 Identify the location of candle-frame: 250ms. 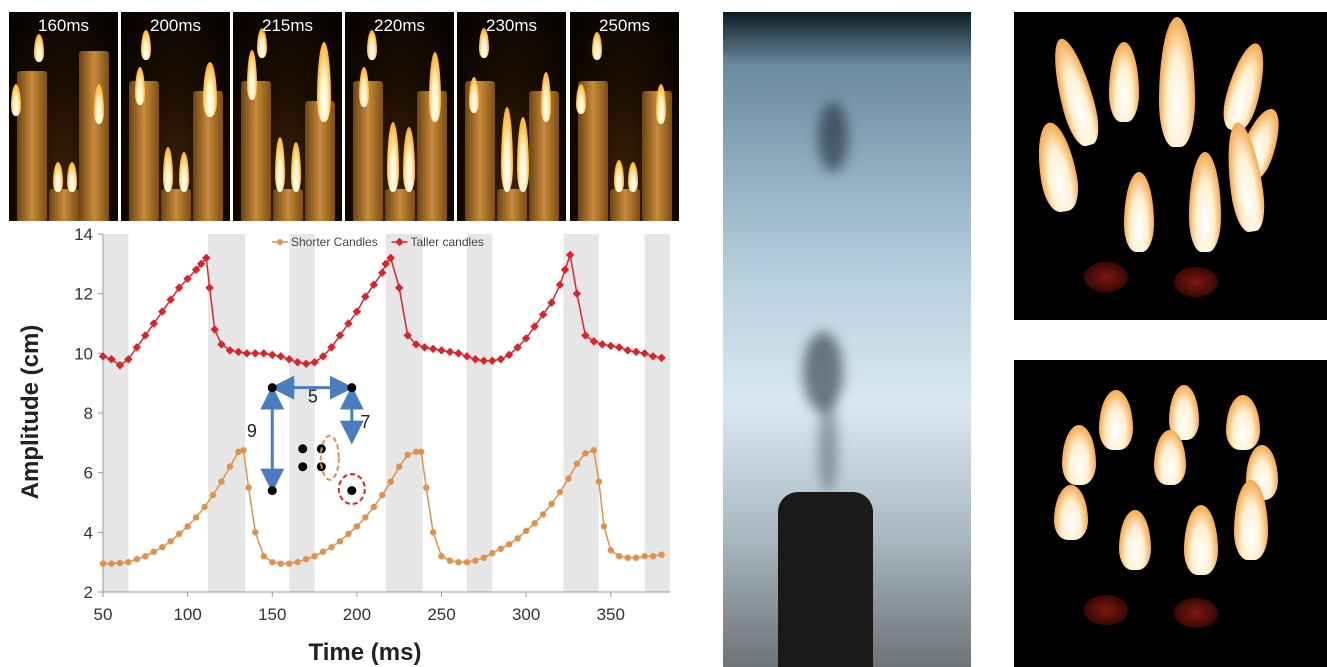
(624, 116).